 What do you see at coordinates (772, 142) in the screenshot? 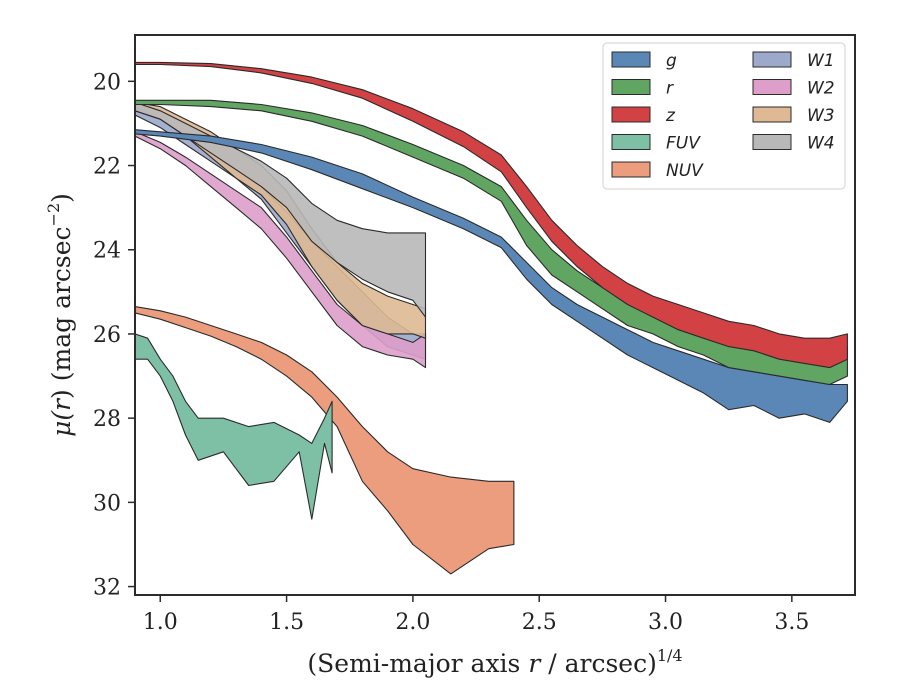
I see `legend-swatch-w4` at bounding box center [772, 142].